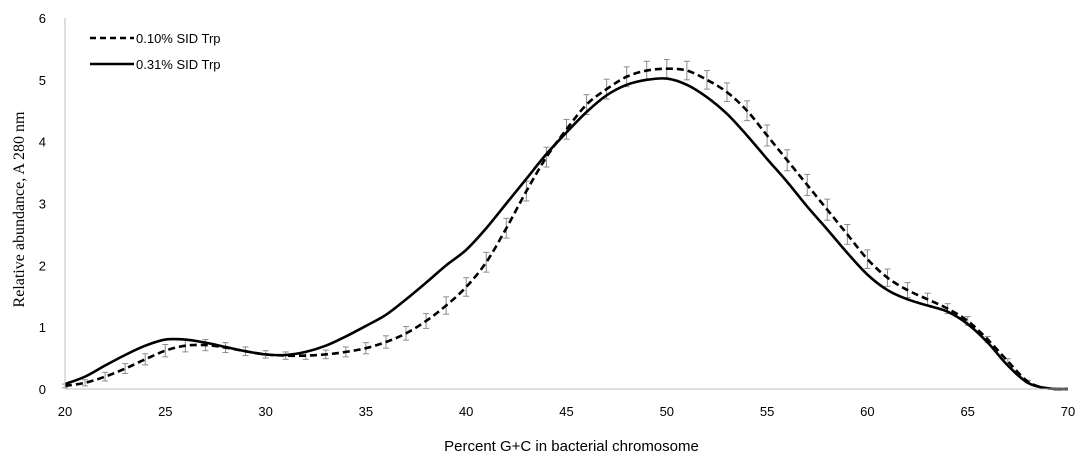  I want to click on y-tick-label: 2, so click(42, 265).